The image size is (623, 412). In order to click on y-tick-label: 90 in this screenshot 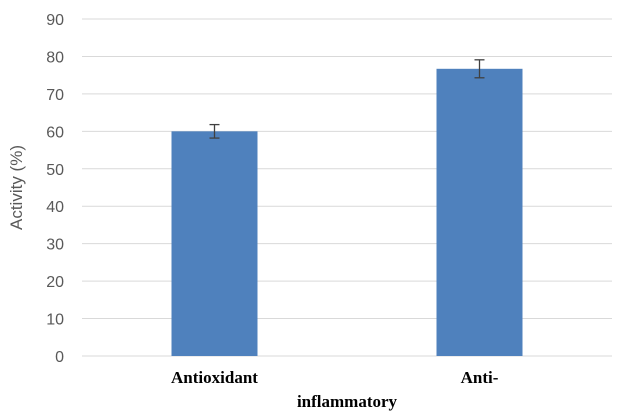, I will do `click(55, 20)`.